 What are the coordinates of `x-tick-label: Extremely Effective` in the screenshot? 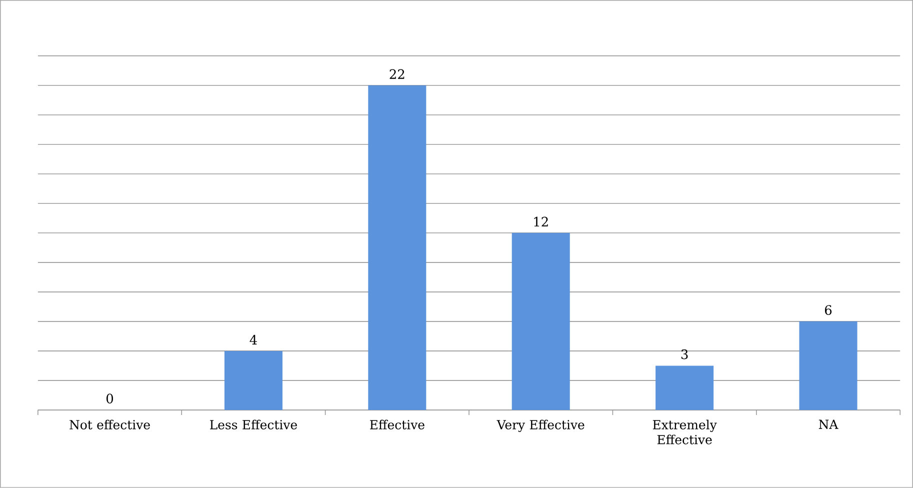 It's located at (684, 432).